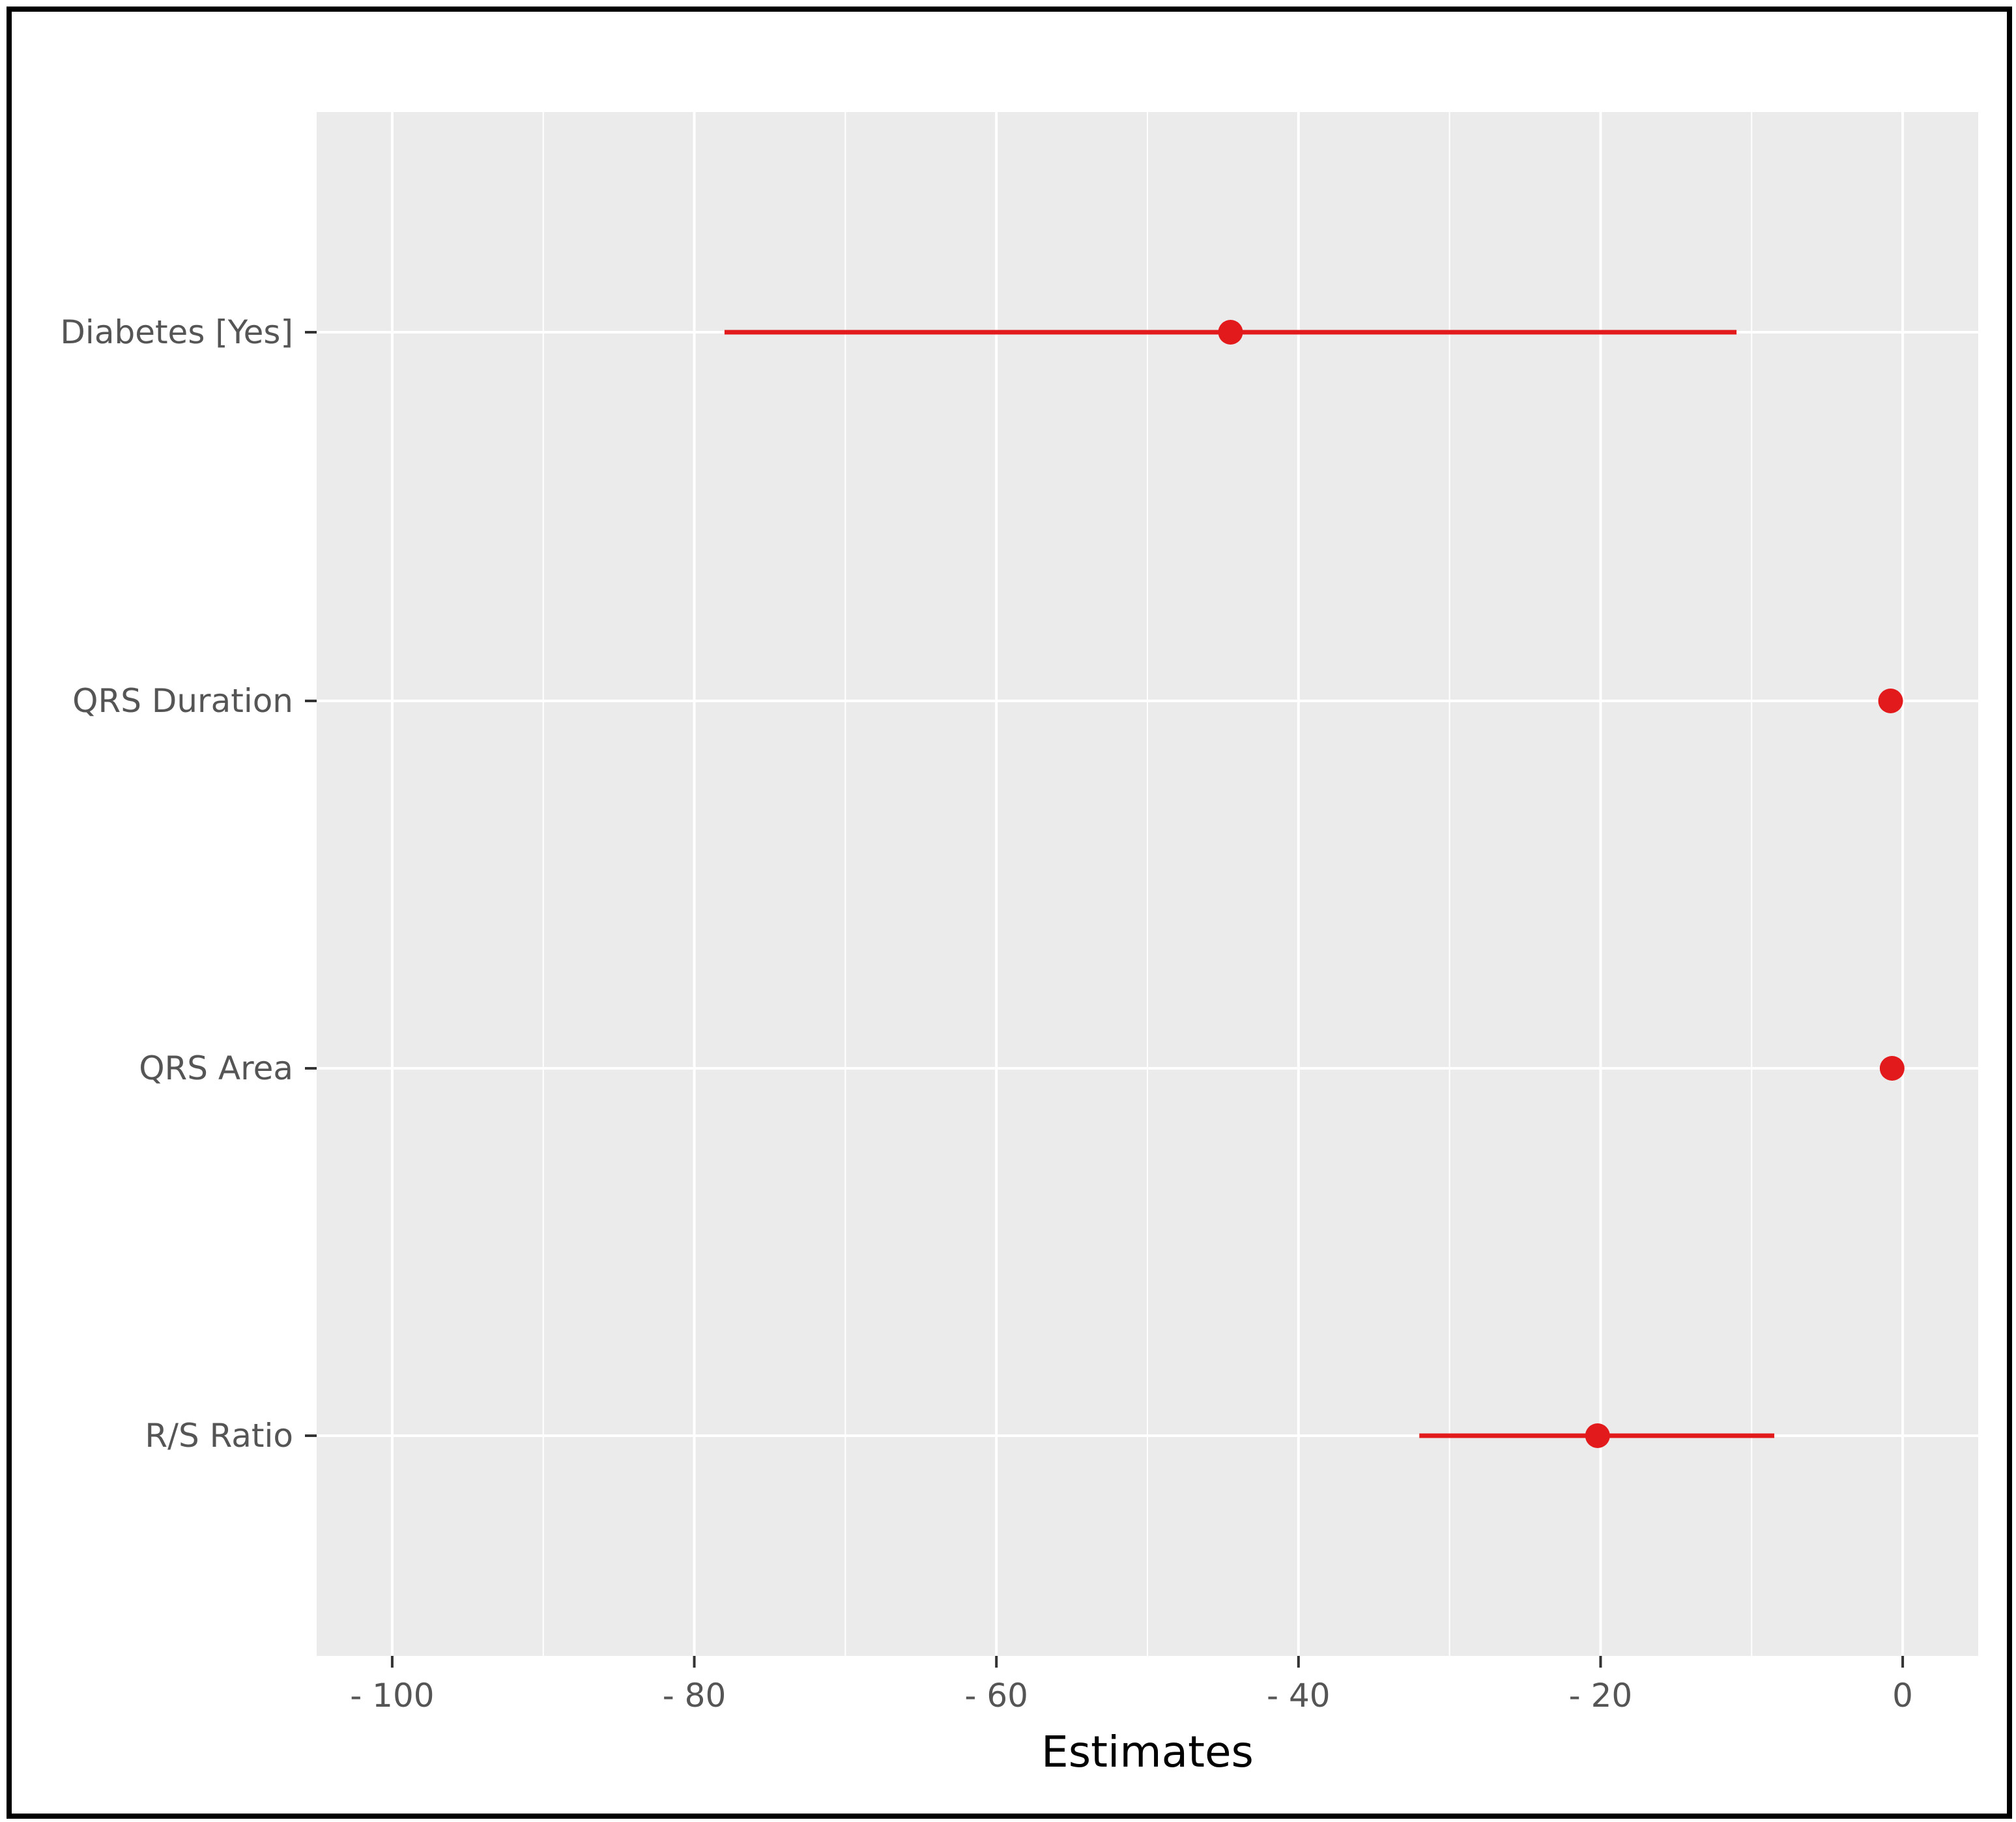 Image resolution: width=2016 pixels, height=1822 pixels. I want to click on x-axis-title: Estimates, so click(1147, 1752).